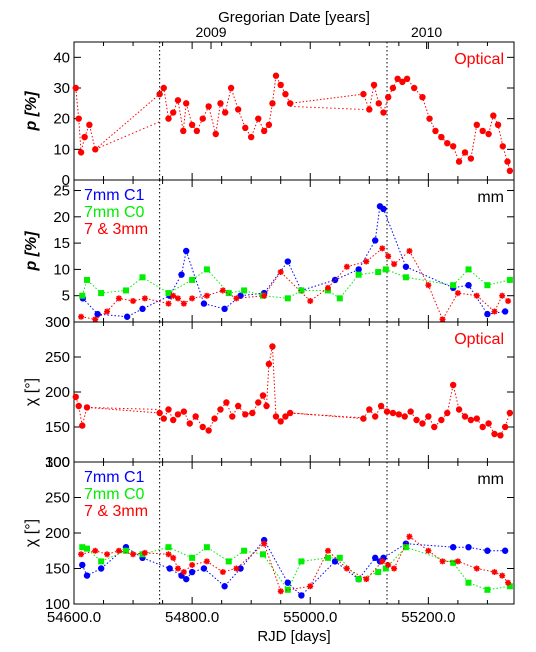 Image resolution: width=536 pixels, height=652 pixels. I want to click on panel-annotation: Optical, so click(479, 59).